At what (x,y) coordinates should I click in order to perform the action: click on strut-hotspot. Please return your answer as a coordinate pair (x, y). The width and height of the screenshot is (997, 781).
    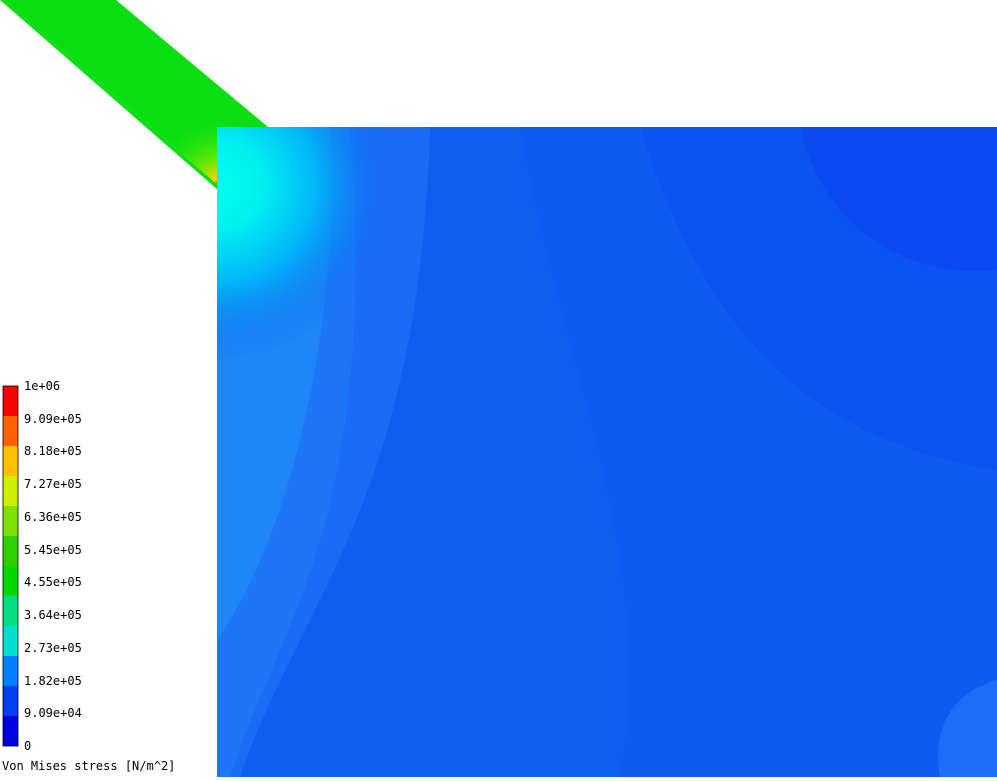
    Looking at the image, I should click on (134, 92).